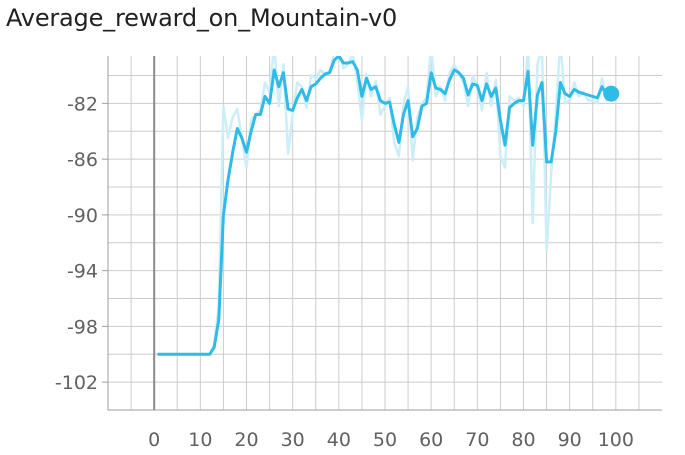  What do you see at coordinates (82, 272) in the screenshot?
I see `y-tick-label: -94` at bounding box center [82, 272].